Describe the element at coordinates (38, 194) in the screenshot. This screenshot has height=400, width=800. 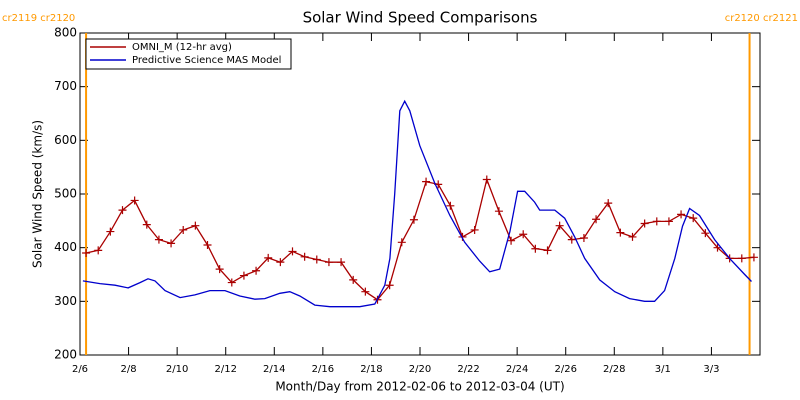
I see `y-axis-label: Solar Wind Speed (km/s)` at that location.